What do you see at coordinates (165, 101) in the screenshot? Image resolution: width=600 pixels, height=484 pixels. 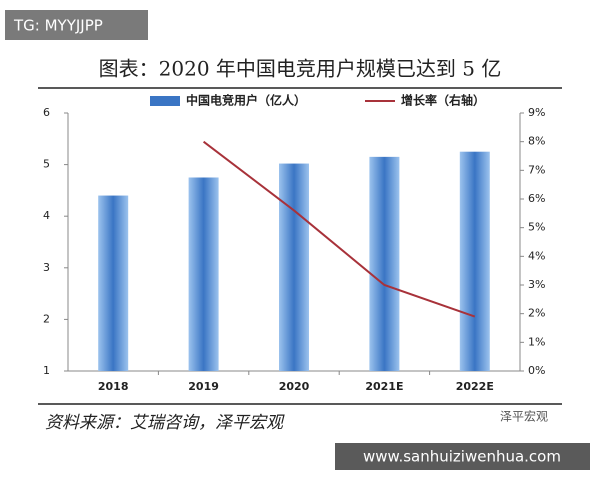 I see `legend-swatch` at bounding box center [165, 101].